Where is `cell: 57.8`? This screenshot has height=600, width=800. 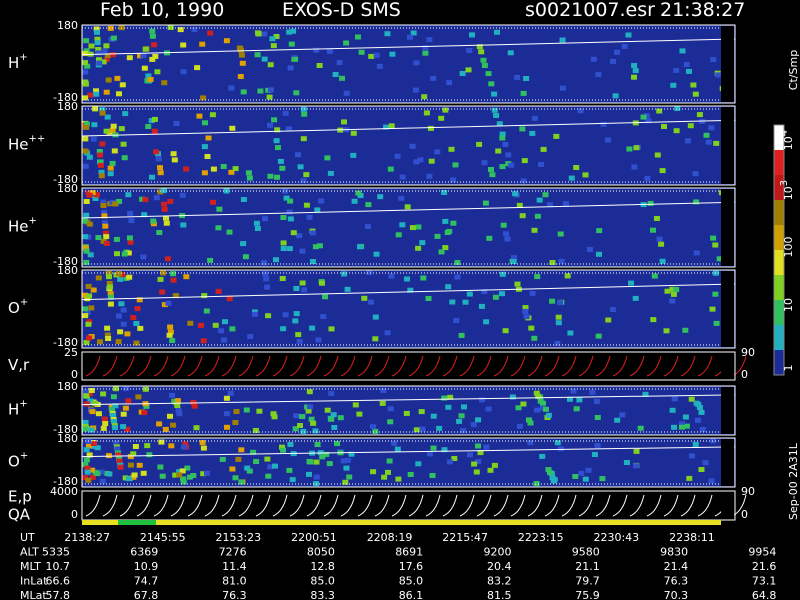 cell: 57.8 is located at coordinates (58, 594).